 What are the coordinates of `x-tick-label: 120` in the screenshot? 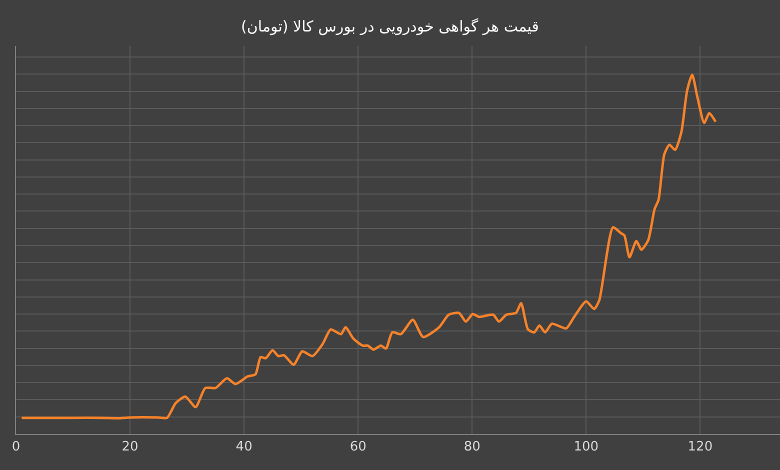 It's located at (700, 447).